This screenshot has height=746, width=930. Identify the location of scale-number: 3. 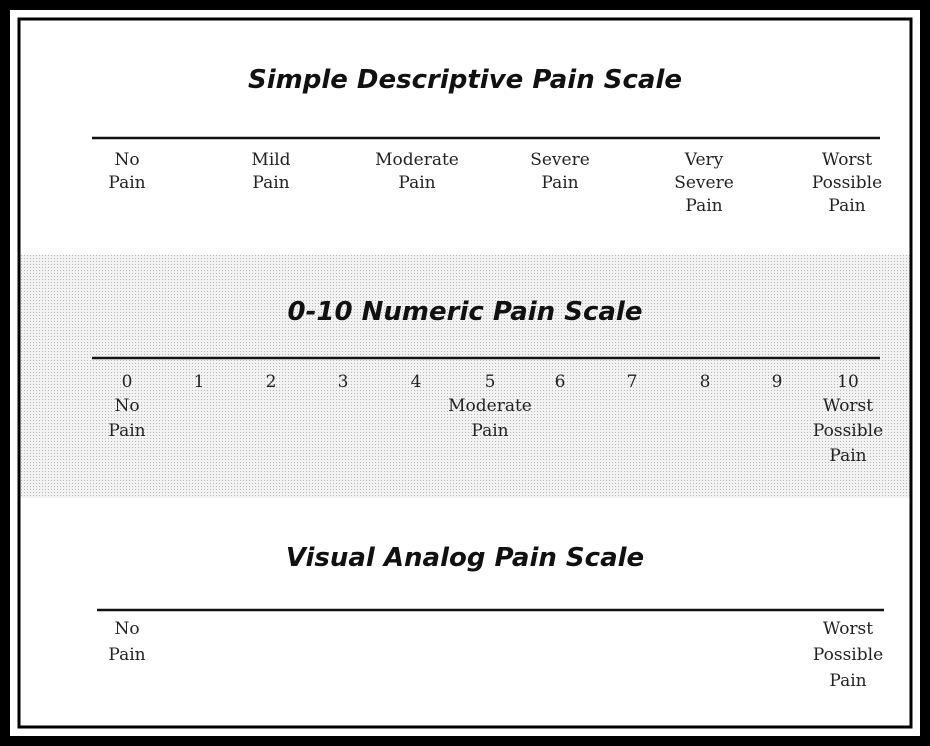
(343, 382).